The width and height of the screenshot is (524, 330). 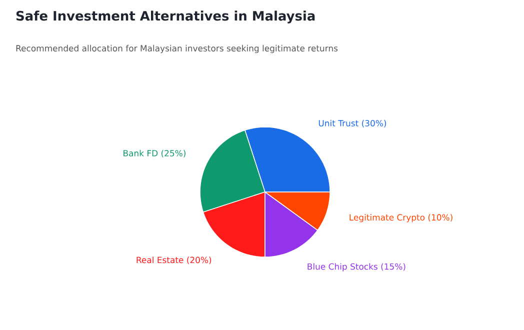 What do you see at coordinates (352, 124) in the screenshot?
I see `slice-label: Unit Trust (30%)` at bounding box center [352, 124].